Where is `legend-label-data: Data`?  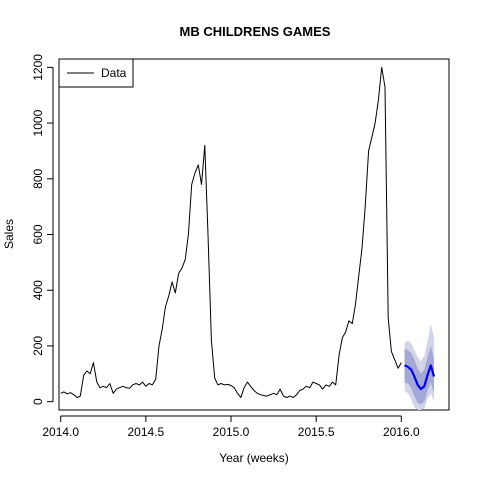 legend-label-data: Data is located at coordinates (114, 73).